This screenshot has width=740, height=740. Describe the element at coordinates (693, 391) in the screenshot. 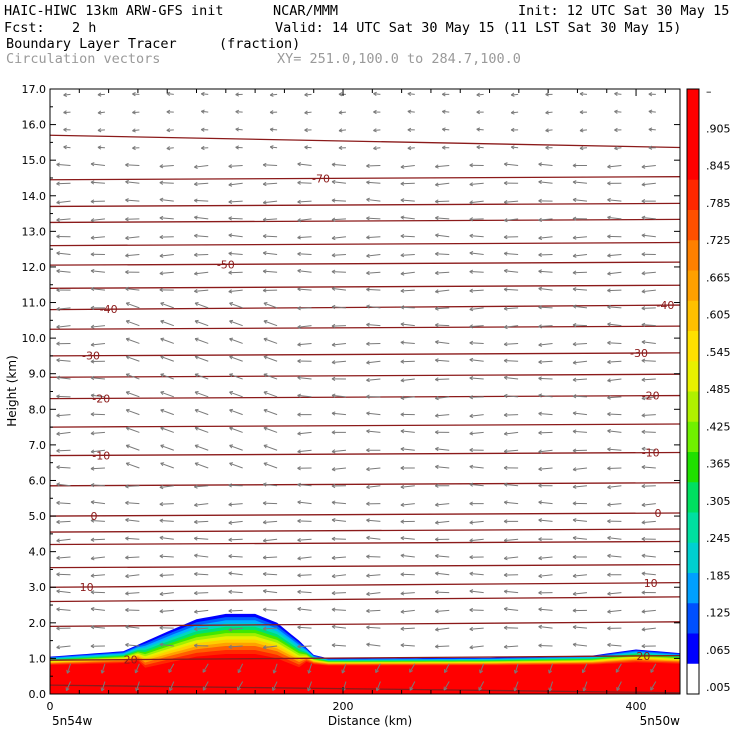

I see `colorbar-frame` at that location.